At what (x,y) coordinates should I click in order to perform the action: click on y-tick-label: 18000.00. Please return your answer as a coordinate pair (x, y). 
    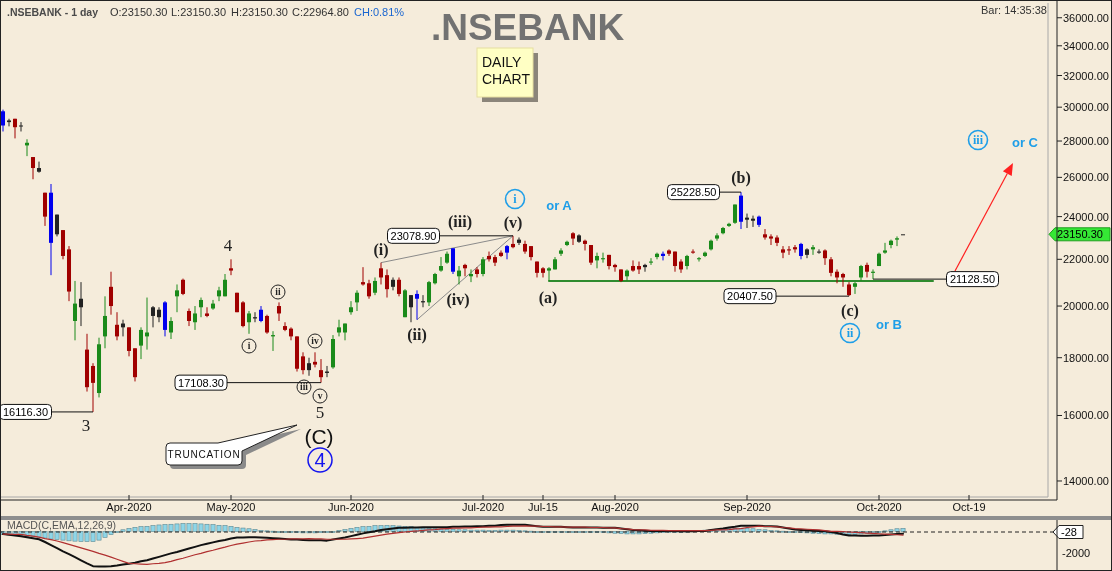
    Looking at the image, I should click on (1086, 357).